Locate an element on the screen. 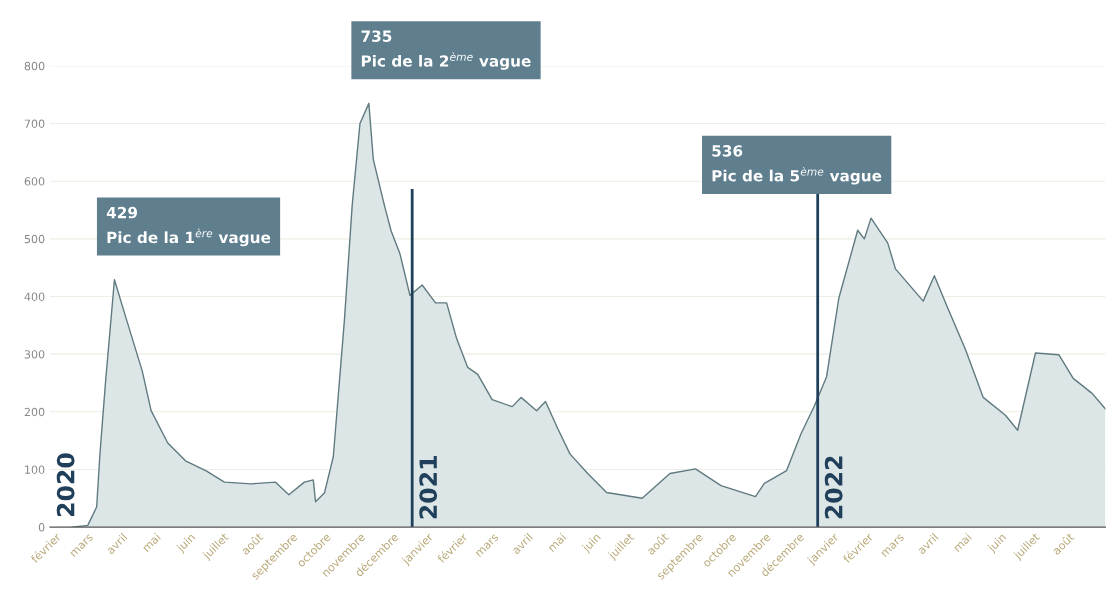 This screenshot has height=599, width=1111. annotation: 536 Pic de la 5$^{ème}$ vague is located at coordinates (797, 165).